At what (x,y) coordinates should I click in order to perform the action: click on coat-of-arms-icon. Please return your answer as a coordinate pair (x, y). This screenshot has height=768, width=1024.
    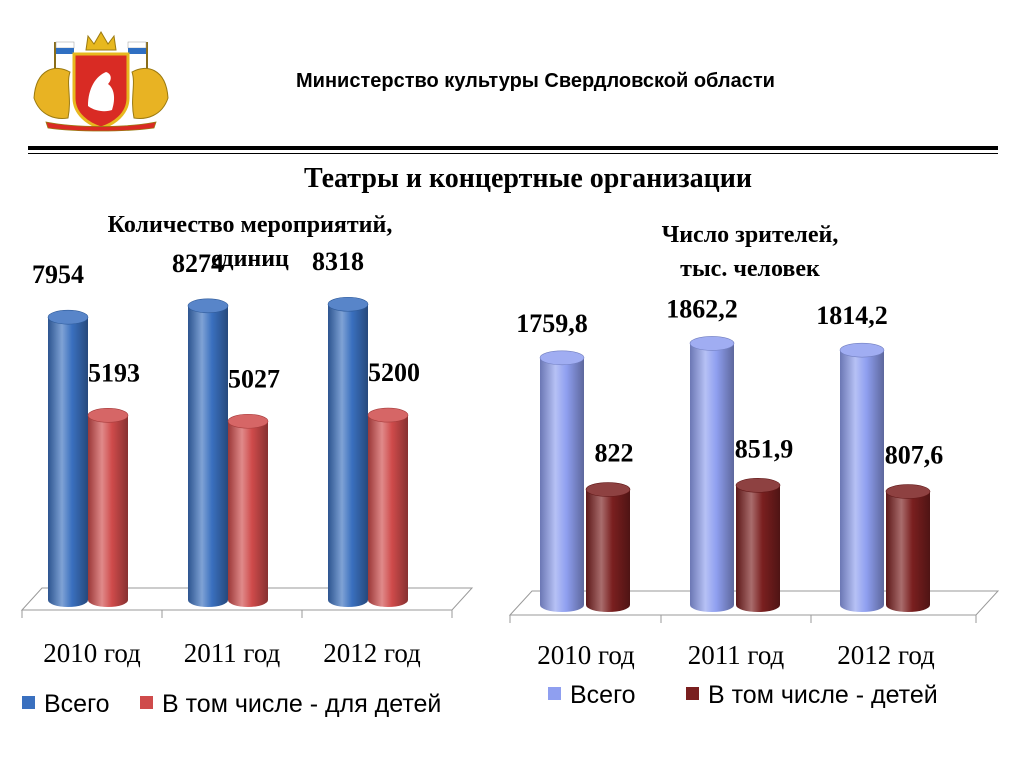
    Looking at the image, I should click on (101, 81).